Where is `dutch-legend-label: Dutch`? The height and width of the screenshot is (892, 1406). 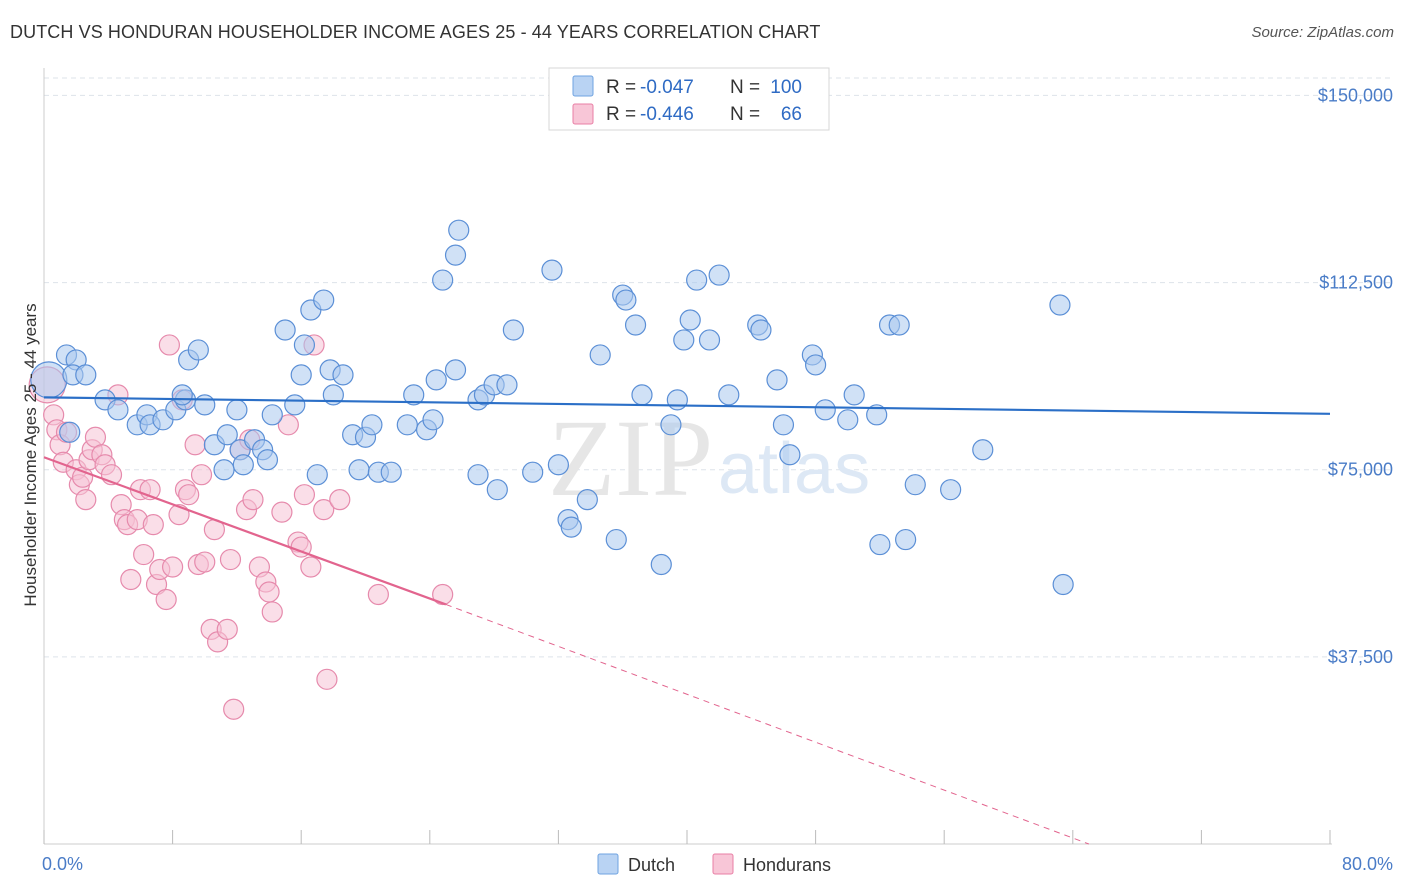 dutch-legend-label: Dutch is located at coordinates (651, 865).